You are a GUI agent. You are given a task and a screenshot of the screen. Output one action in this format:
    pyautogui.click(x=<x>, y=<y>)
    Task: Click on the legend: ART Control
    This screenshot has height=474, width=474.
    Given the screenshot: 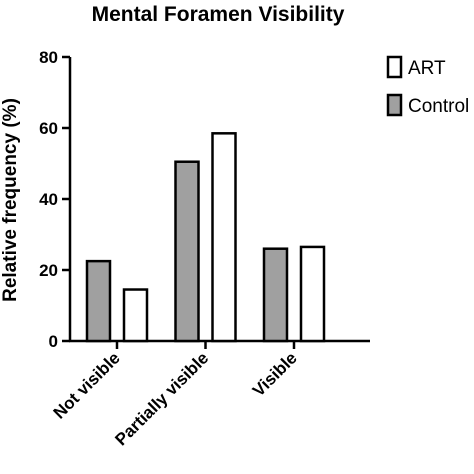 What is the action you would take?
    pyautogui.click(x=427, y=86)
    